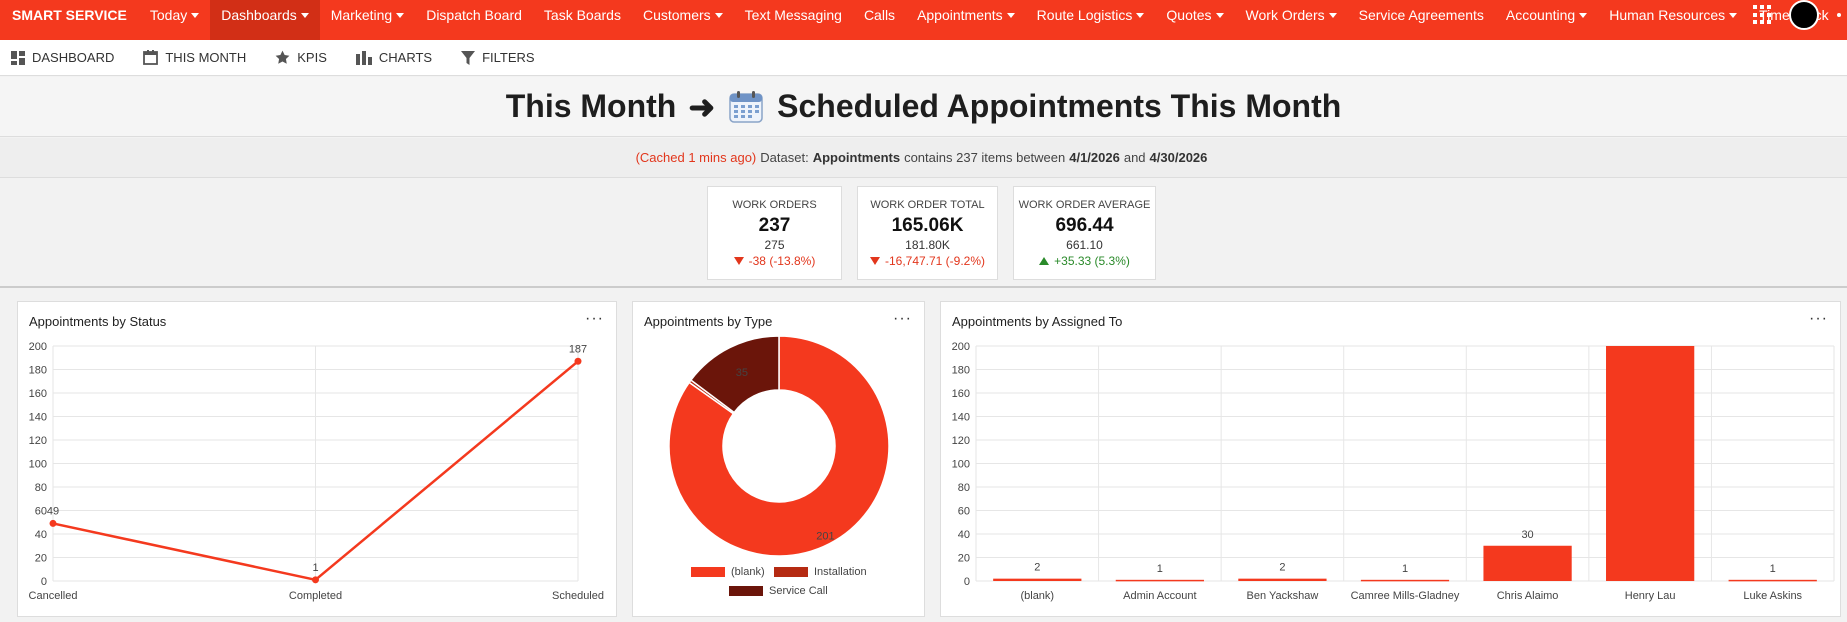  What do you see at coordinates (774, 205) in the screenshot?
I see `kpi-label: WORK ORDERS` at bounding box center [774, 205].